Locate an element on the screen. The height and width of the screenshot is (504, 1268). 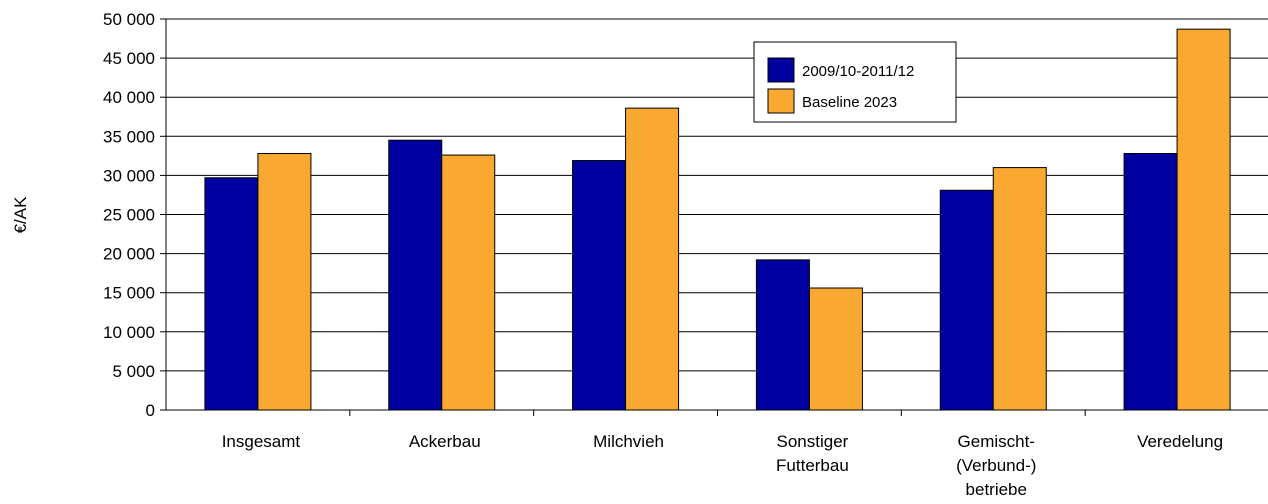
x-category-label: Futterbau is located at coordinates (812, 465).